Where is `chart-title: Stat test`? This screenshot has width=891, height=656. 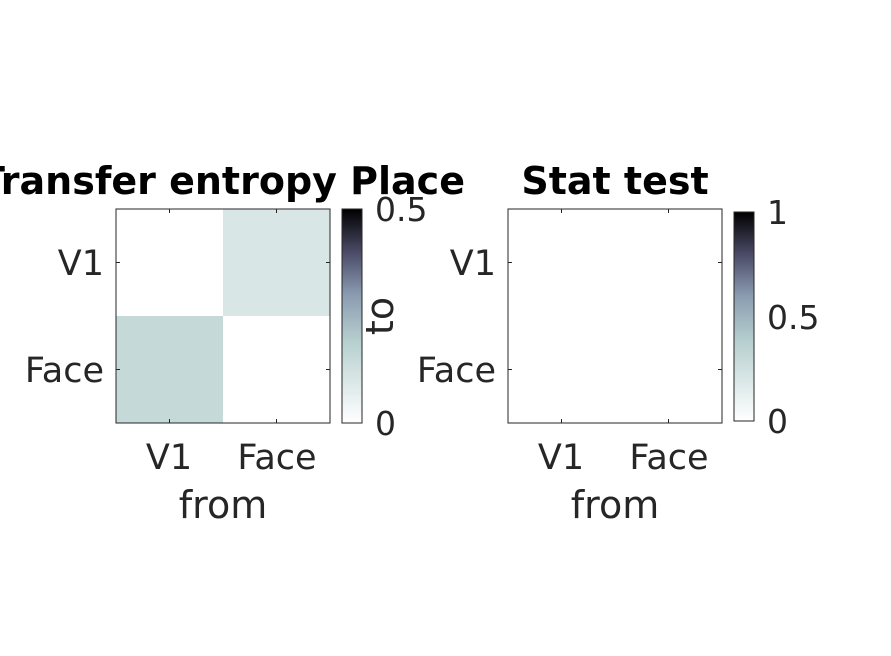 chart-title: Stat test is located at coordinates (614, 181).